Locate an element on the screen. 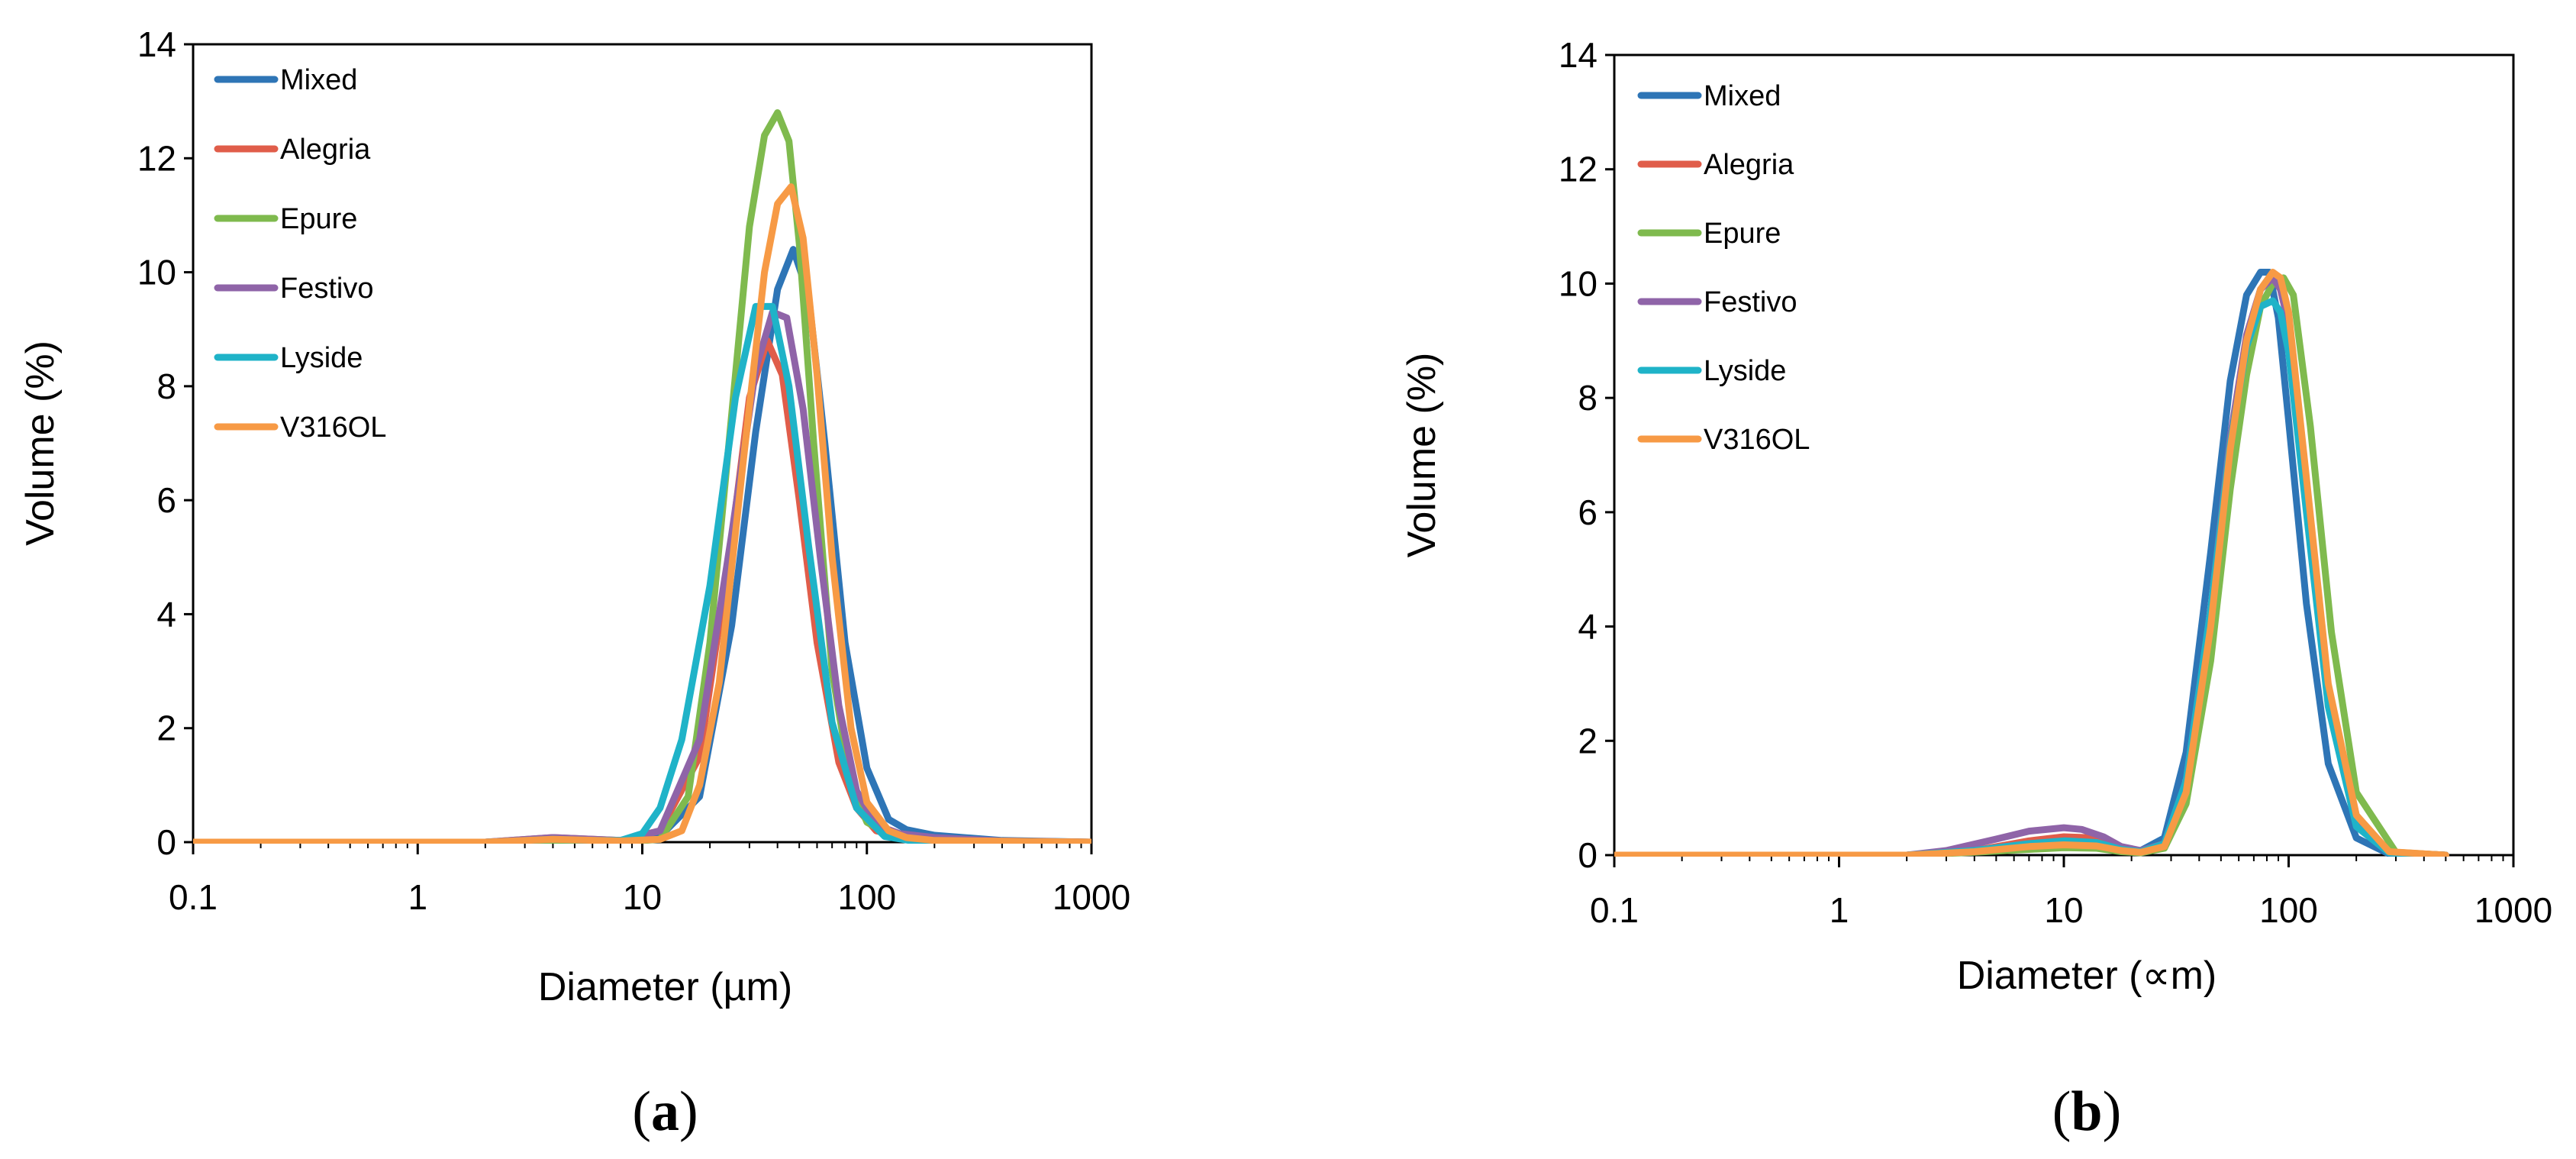  panel-letter: a is located at coordinates (665, 1111).